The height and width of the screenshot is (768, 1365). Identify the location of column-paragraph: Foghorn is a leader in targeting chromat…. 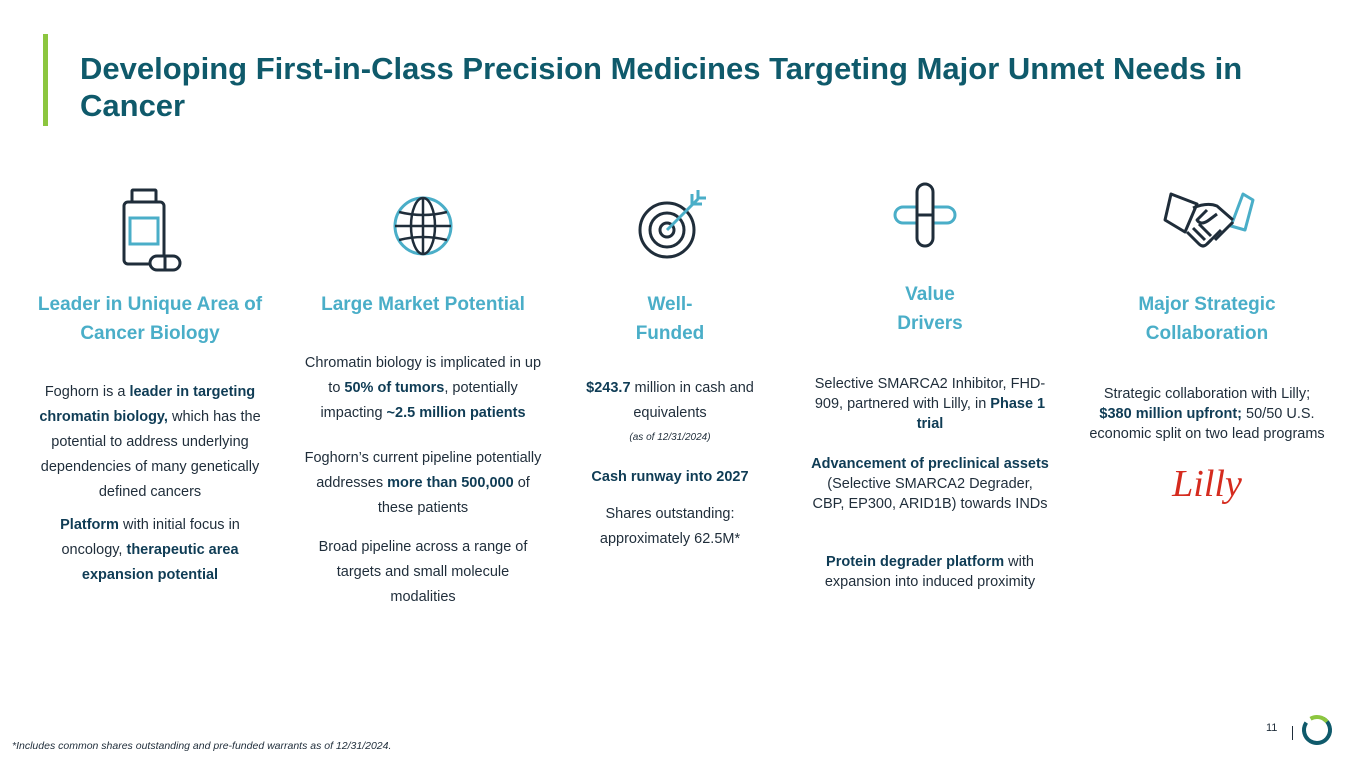
(150, 442).